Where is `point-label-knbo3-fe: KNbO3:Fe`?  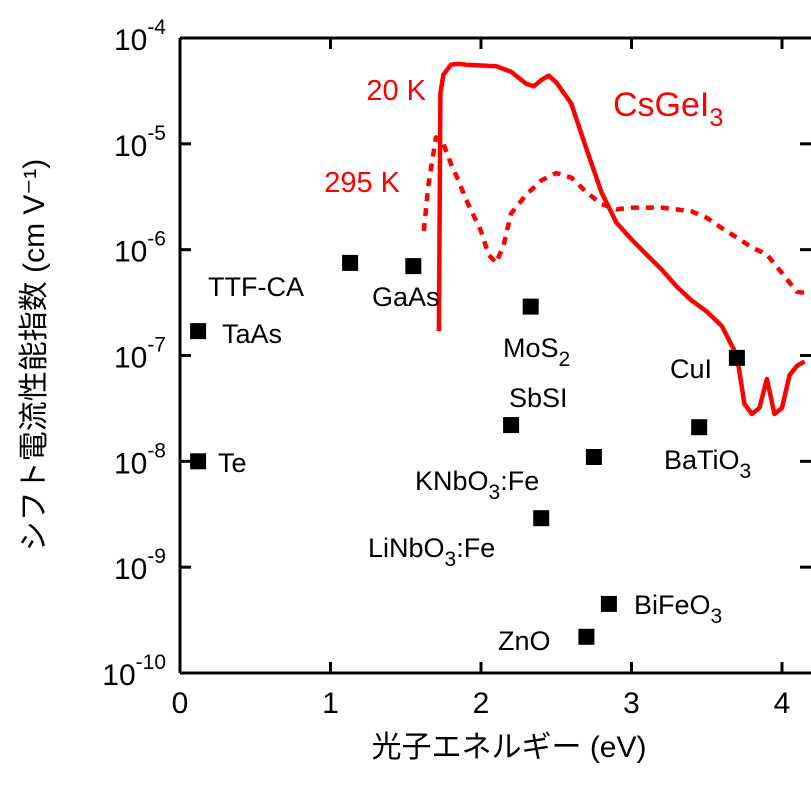
point-label-knbo3-fe: KNbO3:Fe is located at coordinates (477, 485).